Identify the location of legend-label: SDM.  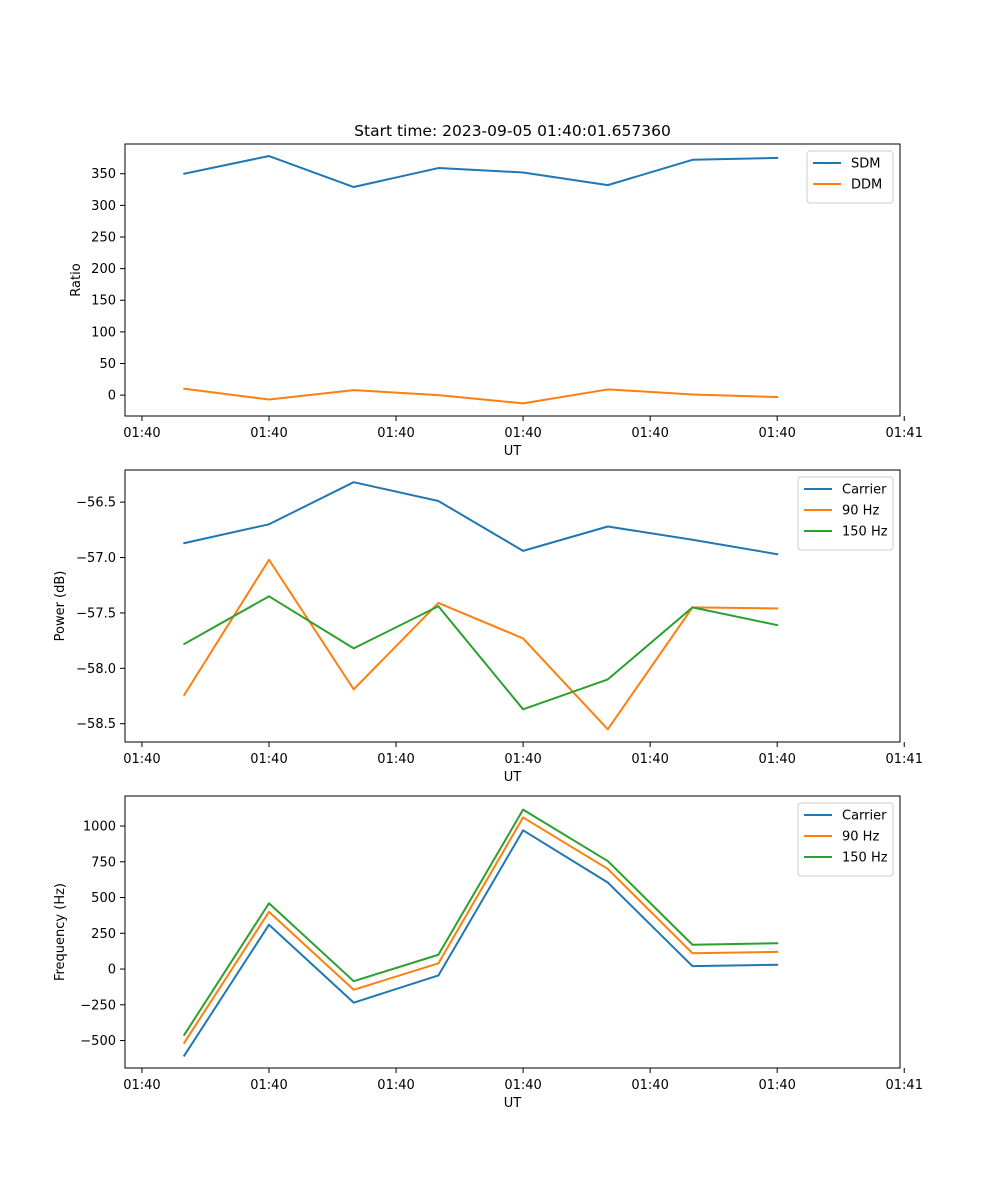
(865, 164).